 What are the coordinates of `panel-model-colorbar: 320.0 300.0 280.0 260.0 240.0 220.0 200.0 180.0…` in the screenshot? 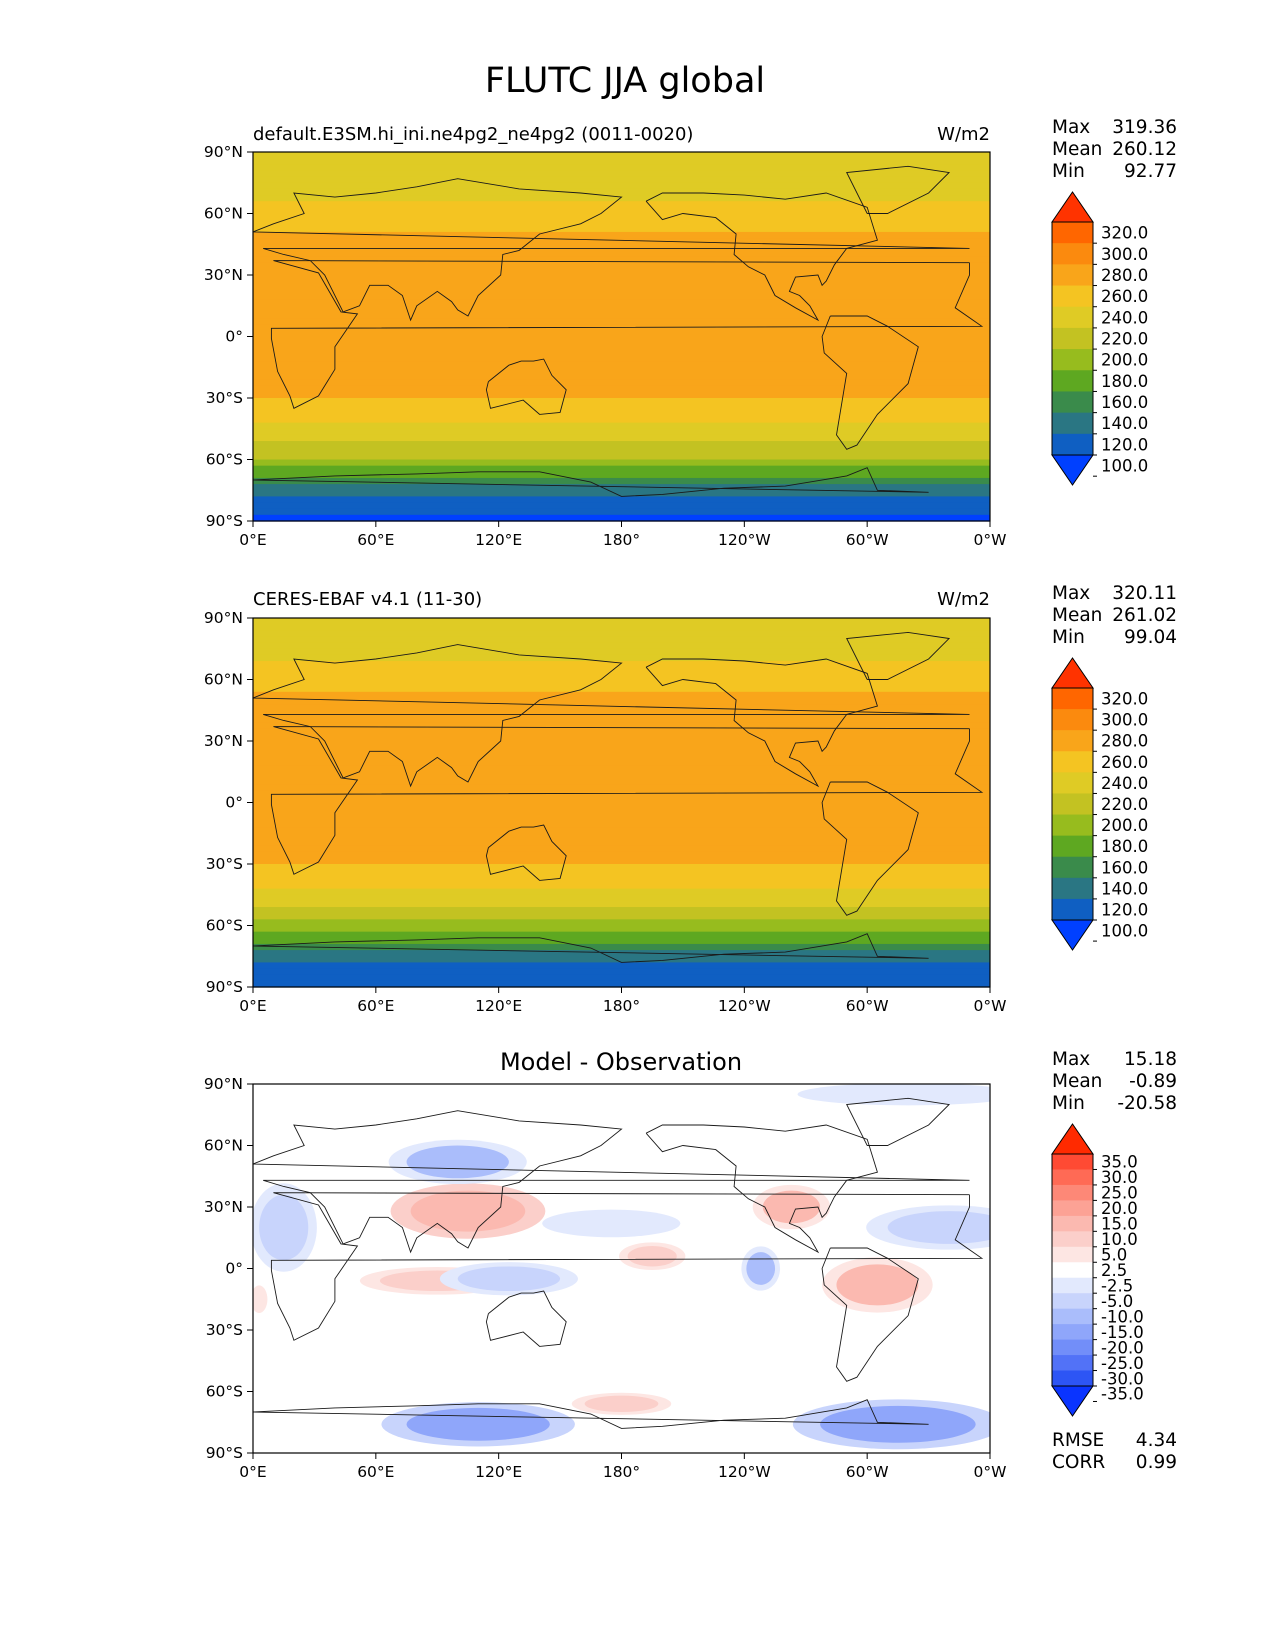 It's located at (1099, 338).